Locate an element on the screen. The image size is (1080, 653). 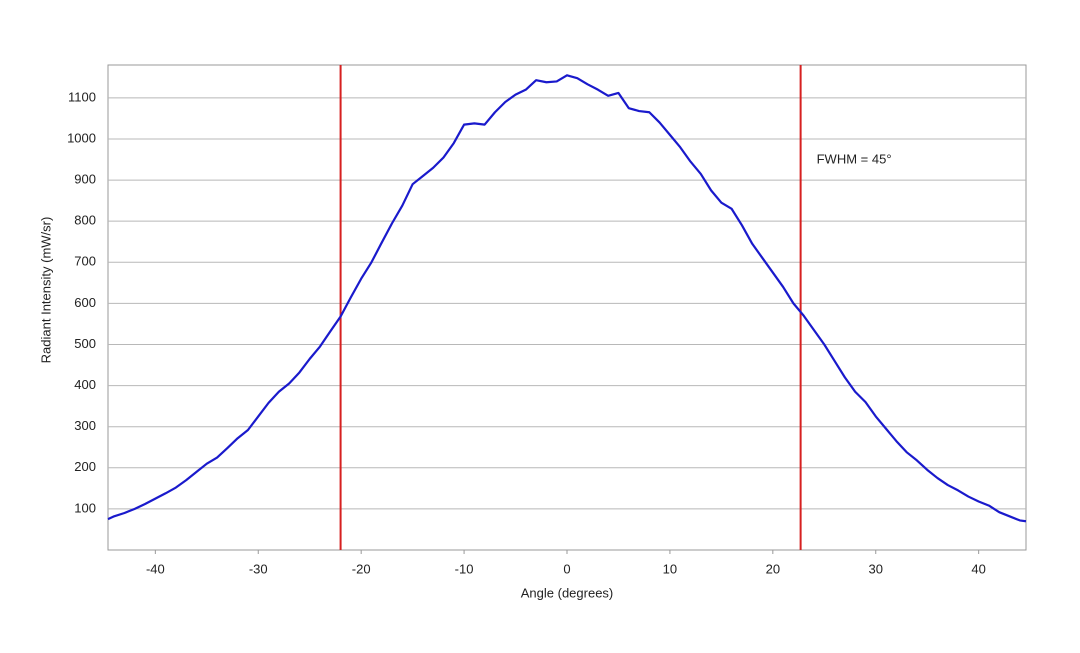
y-tick-label: 400 is located at coordinates (85, 384).